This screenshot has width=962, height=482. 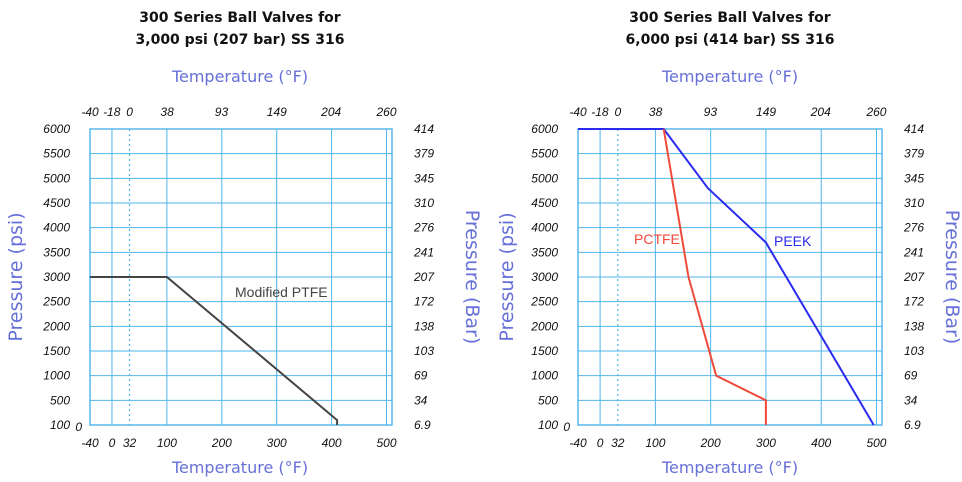 What do you see at coordinates (424, 203) in the screenshot?
I see `chart-1-y2-tick-label: 310` at bounding box center [424, 203].